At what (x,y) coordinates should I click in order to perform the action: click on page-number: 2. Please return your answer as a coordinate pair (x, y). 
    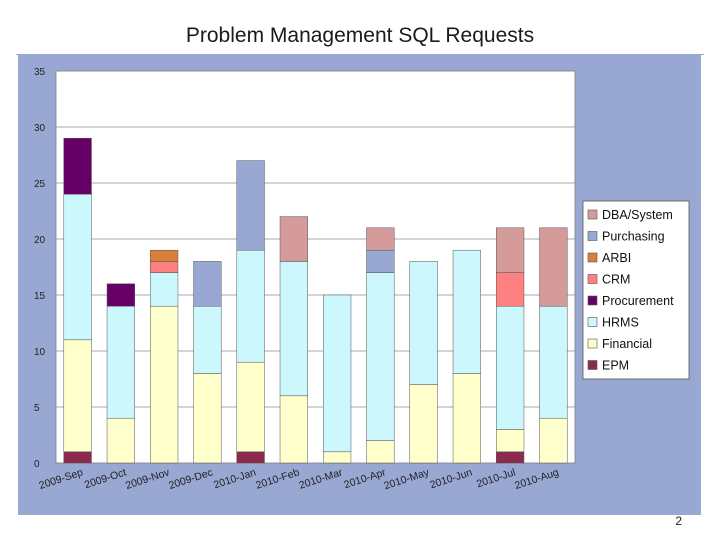
    Looking at the image, I should click on (678, 521).